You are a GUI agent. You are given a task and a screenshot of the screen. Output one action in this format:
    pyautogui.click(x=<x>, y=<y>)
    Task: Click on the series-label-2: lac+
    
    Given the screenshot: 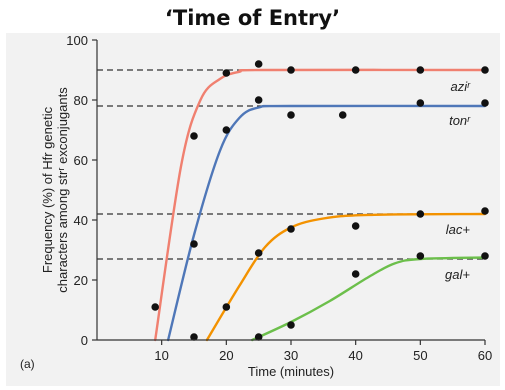 What is the action you would take?
    pyautogui.click(x=458, y=229)
    